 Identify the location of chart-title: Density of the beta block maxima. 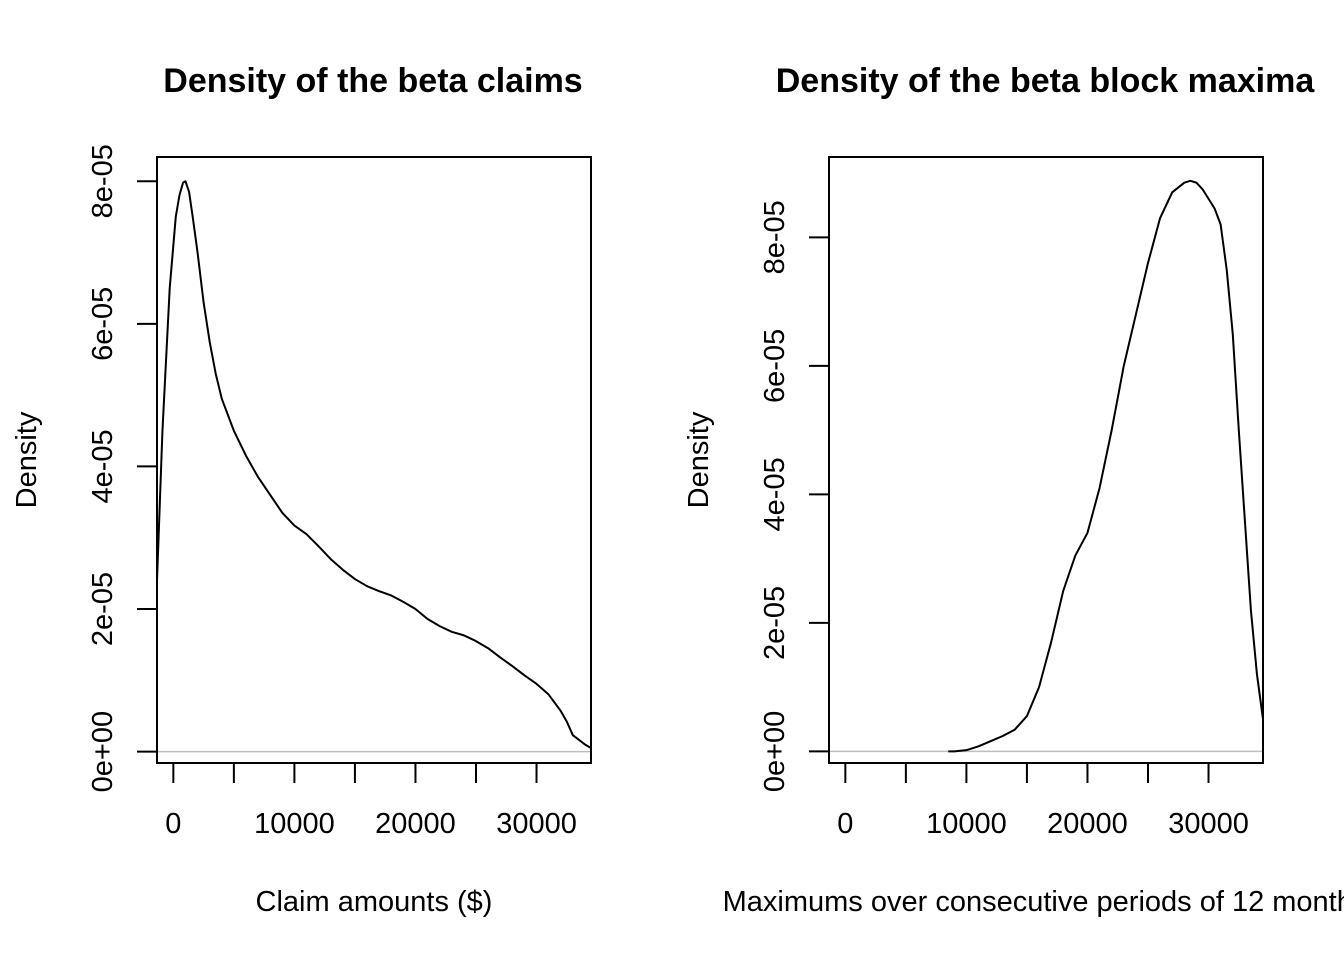
(1046, 81).